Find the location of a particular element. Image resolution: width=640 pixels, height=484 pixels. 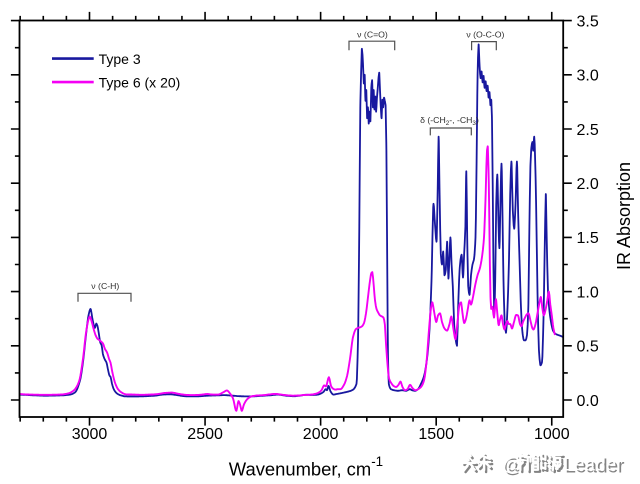

svg-text: 1.5 is located at coordinates (588, 238).